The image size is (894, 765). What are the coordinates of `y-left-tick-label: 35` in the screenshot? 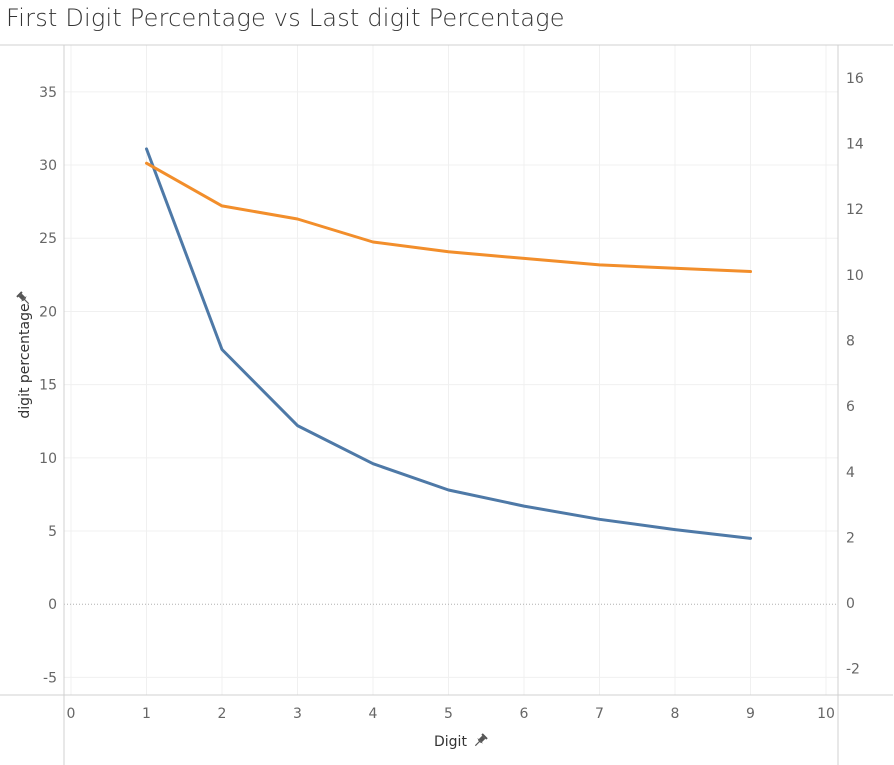 It's located at (48, 93).